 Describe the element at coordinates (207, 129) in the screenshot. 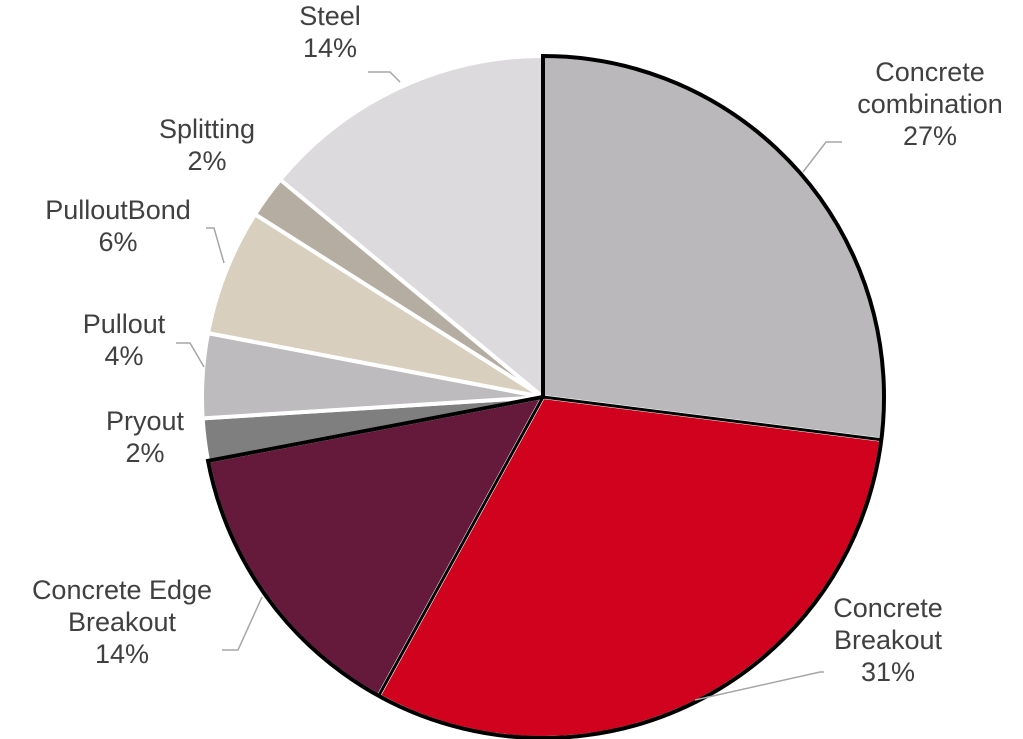

I see `slice-name-label: Splitting` at that location.